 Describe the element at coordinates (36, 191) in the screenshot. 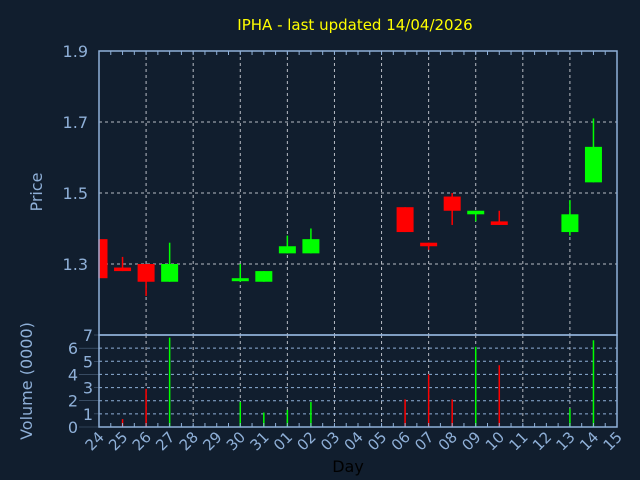

I see `price-axis-label: Price` at that location.